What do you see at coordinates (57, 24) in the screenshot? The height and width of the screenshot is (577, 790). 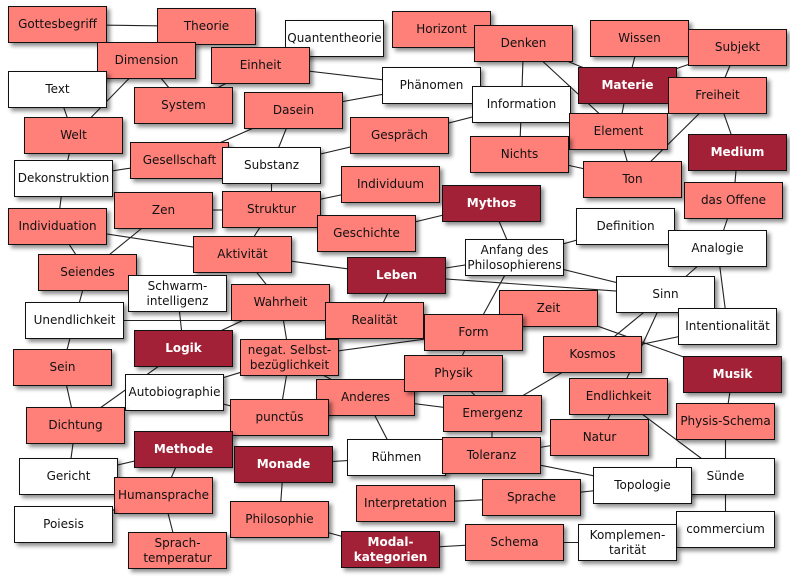 I see `node-gottesbegriff: Gottesbegriff` at bounding box center [57, 24].